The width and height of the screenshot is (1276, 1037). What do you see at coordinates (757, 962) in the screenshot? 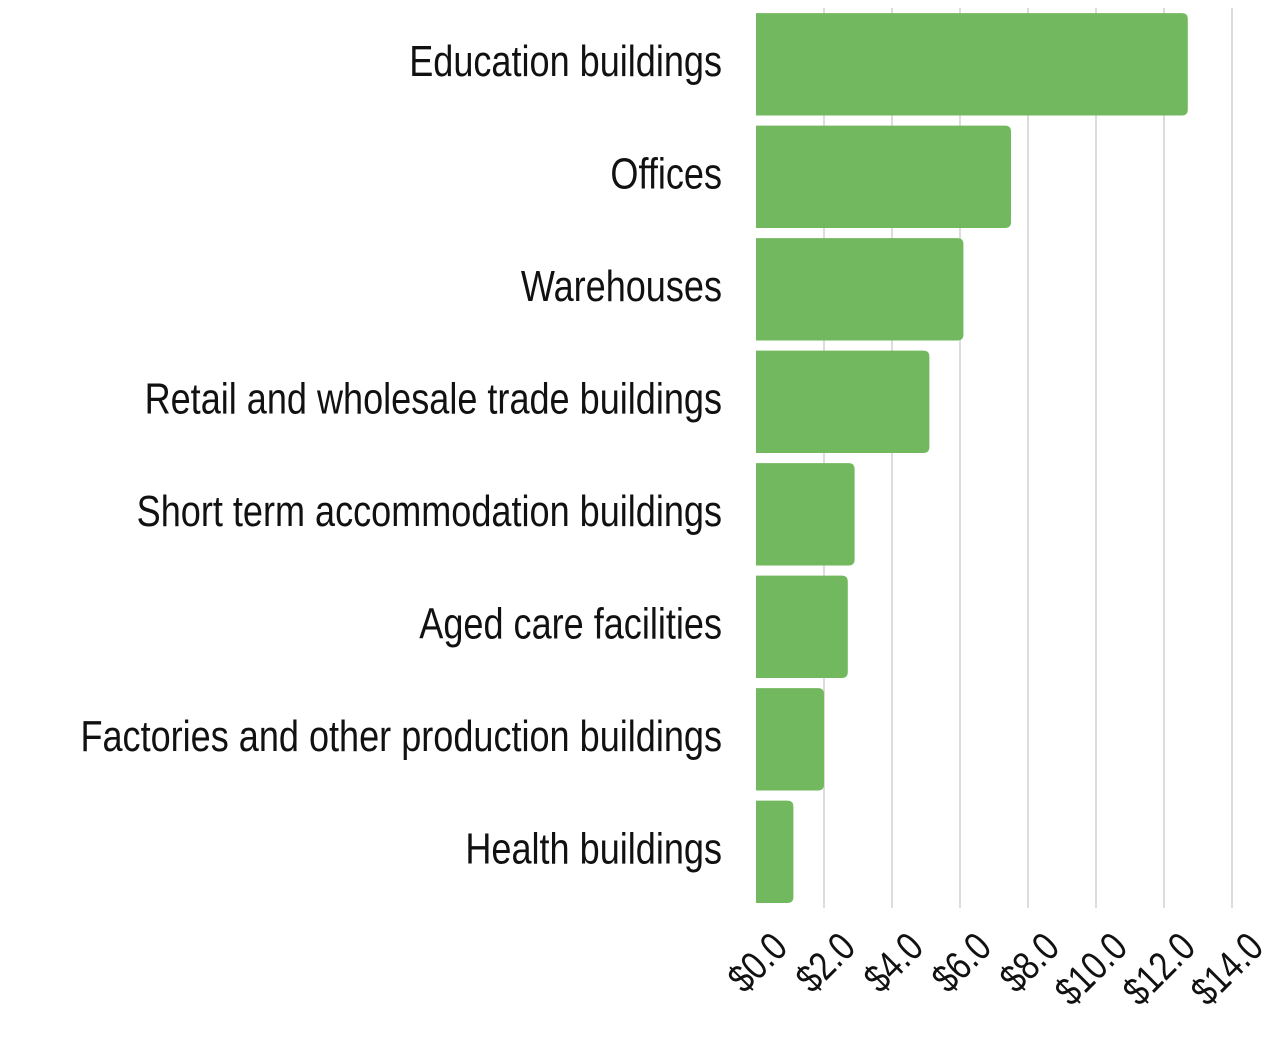
I see `x-tick-label: $0.0` at bounding box center [757, 962].